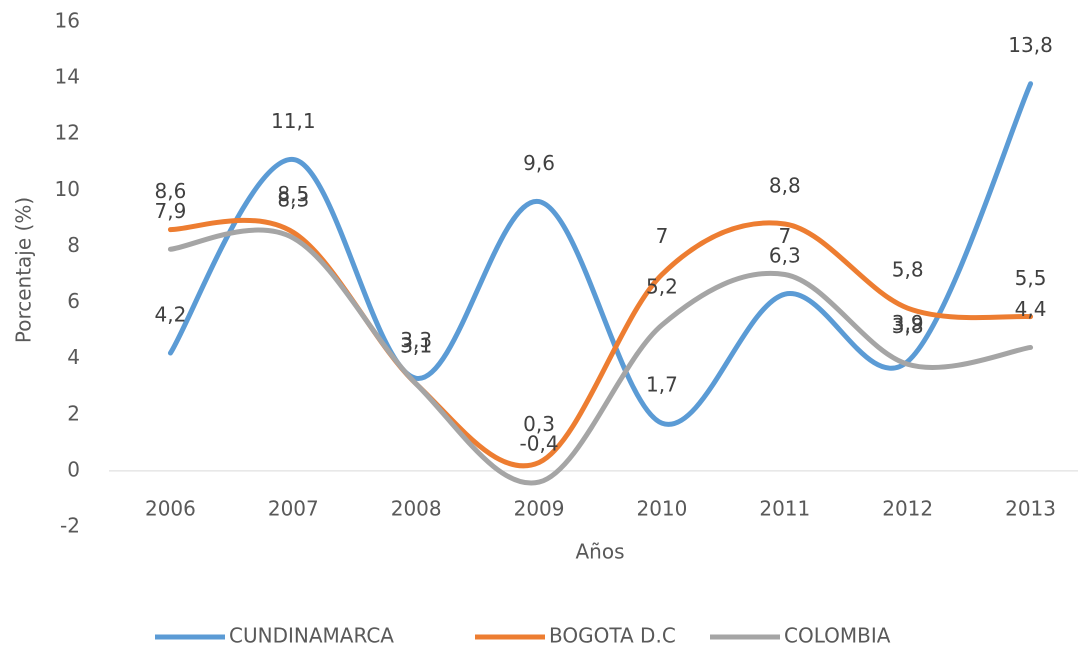 This screenshot has height=651, width=1078. Describe the element at coordinates (293, 200) in the screenshot. I see `data-label: 8,3` at that location.